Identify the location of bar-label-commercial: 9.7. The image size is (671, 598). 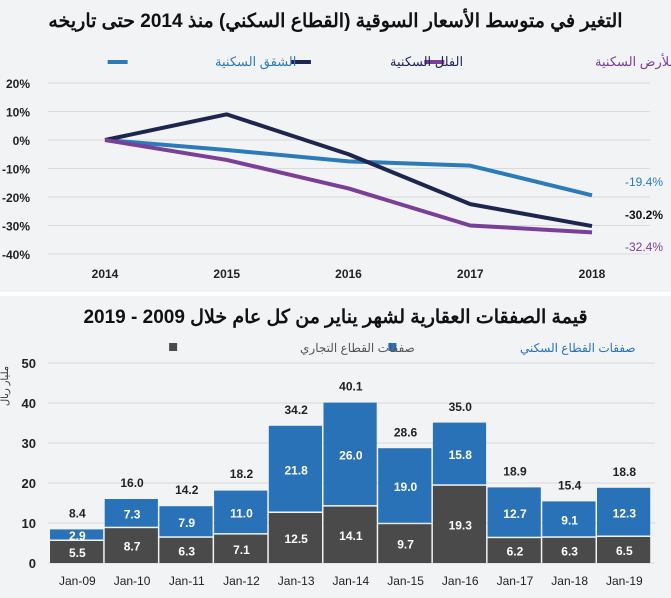
(405, 545).